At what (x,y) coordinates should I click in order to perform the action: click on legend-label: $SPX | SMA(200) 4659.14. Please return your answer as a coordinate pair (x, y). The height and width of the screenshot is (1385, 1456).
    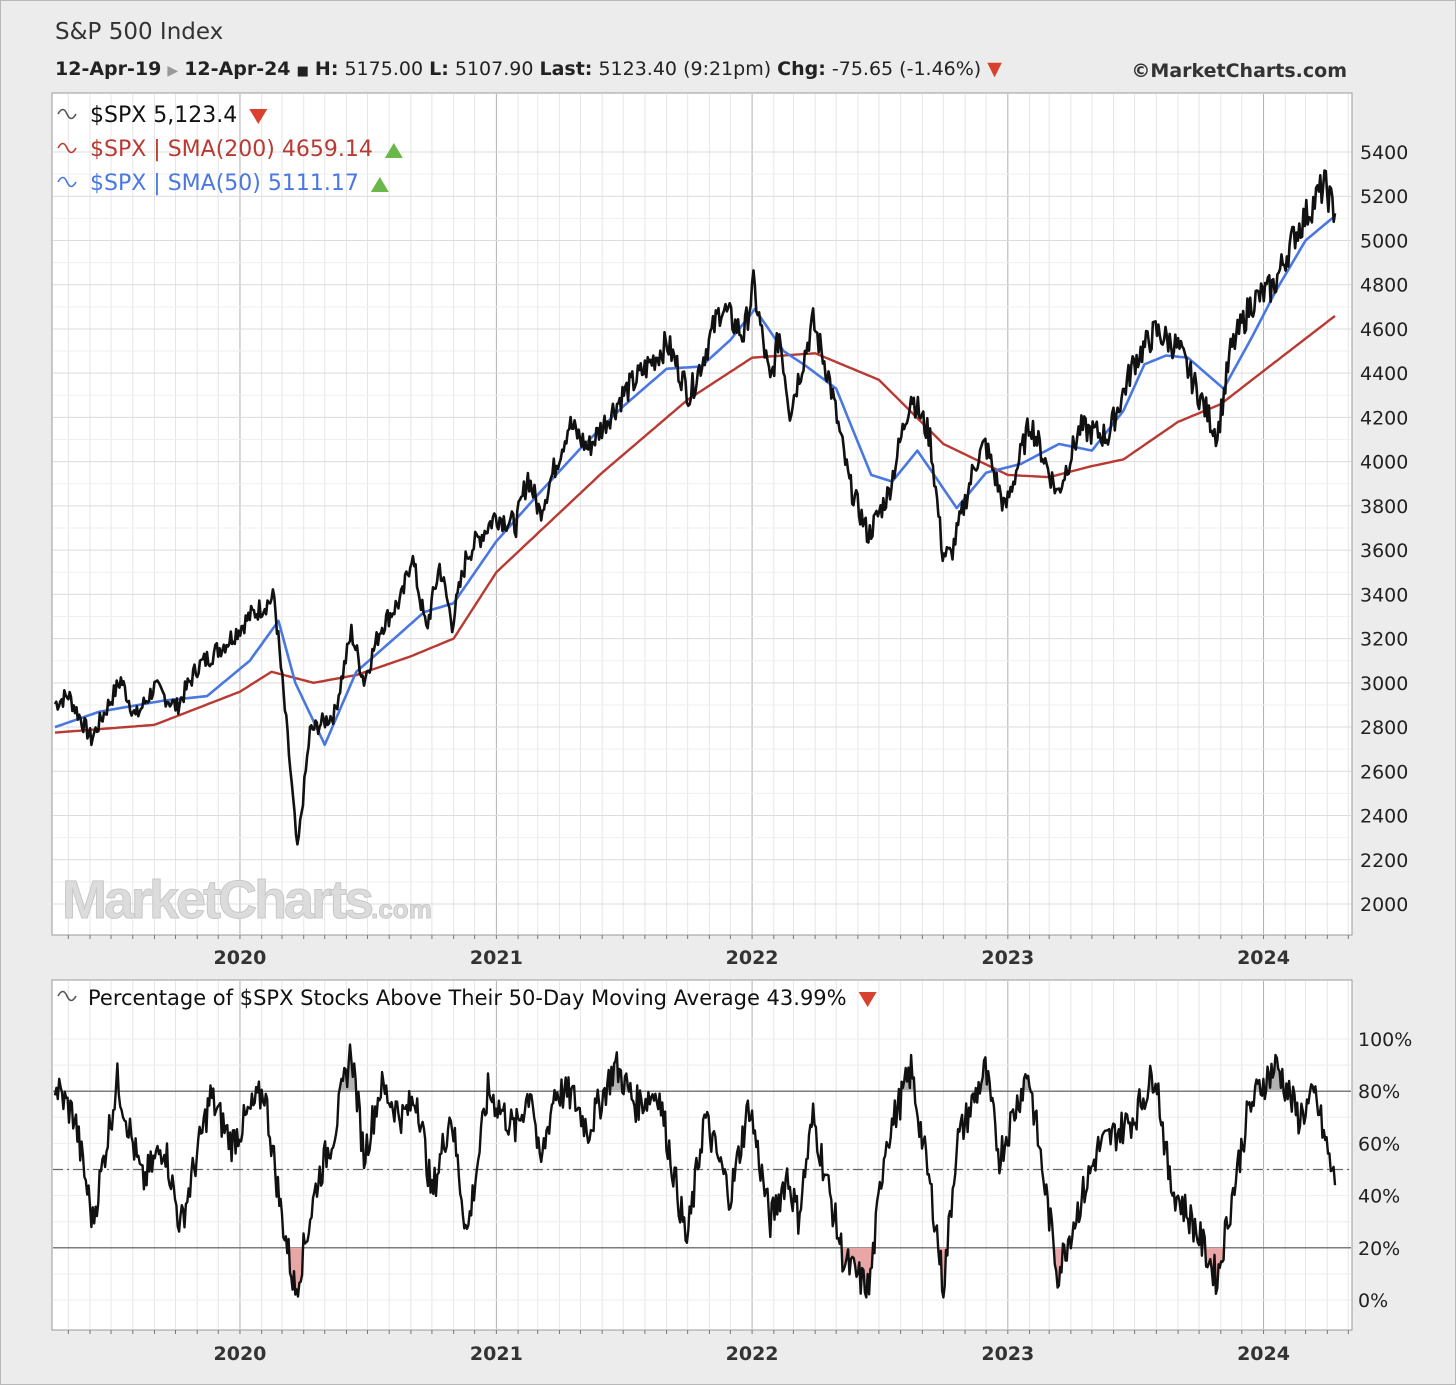
    Looking at the image, I should click on (231, 149).